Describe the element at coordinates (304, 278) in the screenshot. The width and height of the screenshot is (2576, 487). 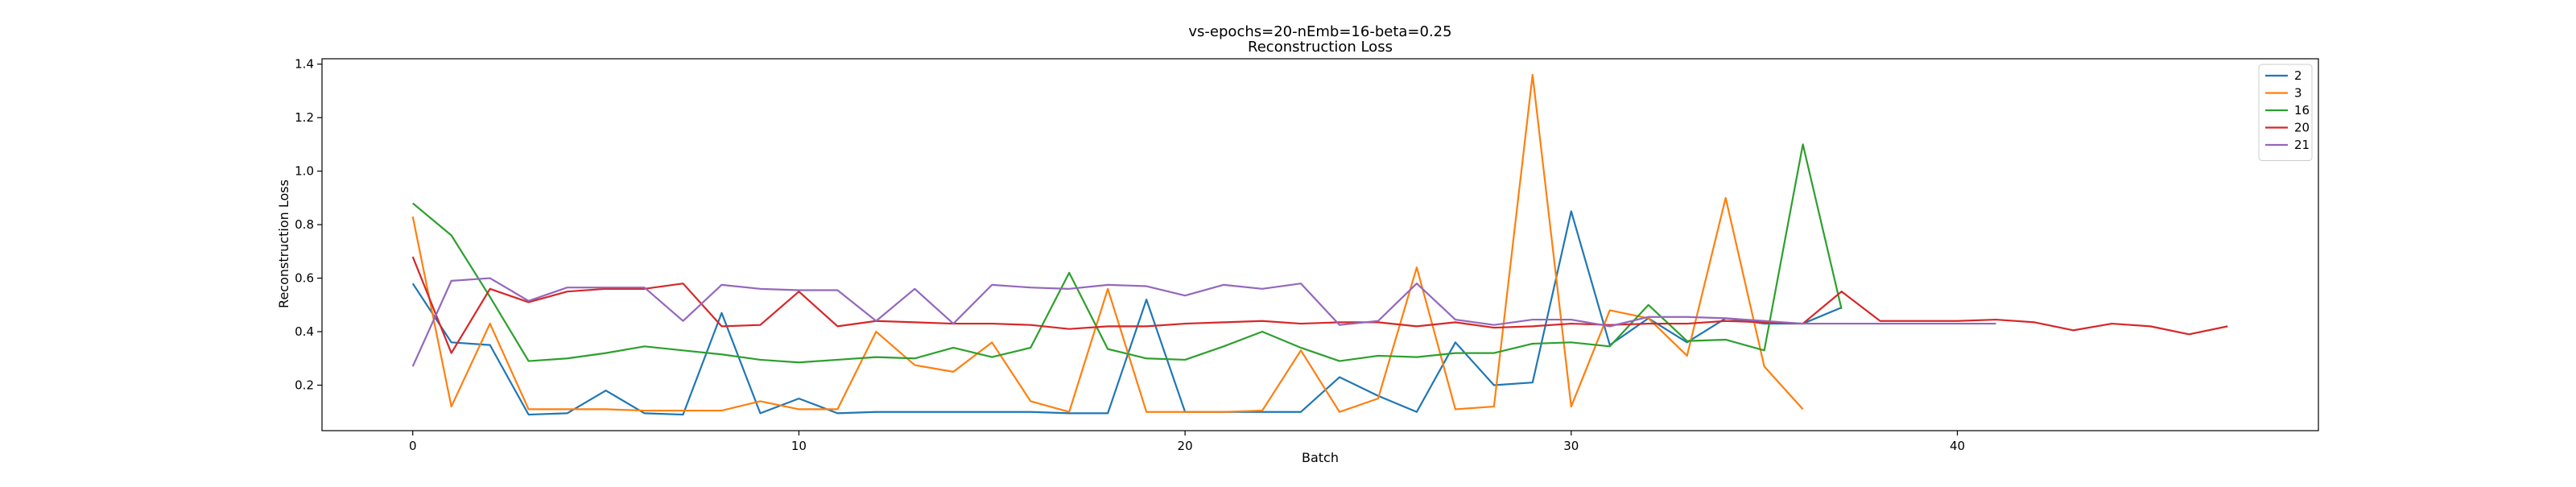
I see `y-tick-label: 0.6` at that location.